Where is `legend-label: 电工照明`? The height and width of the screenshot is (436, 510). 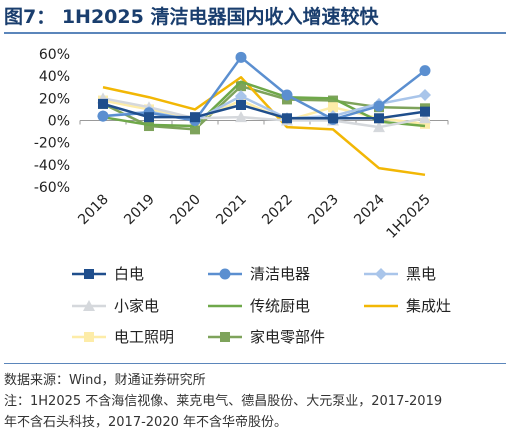
legend-label: 电工照明 is located at coordinates (144, 337).